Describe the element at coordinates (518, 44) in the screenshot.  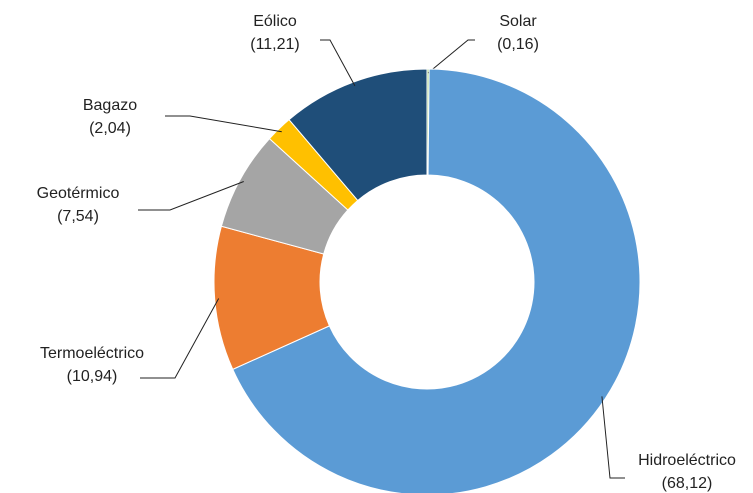
I see `slice-value-label: (0,16)` at that location.